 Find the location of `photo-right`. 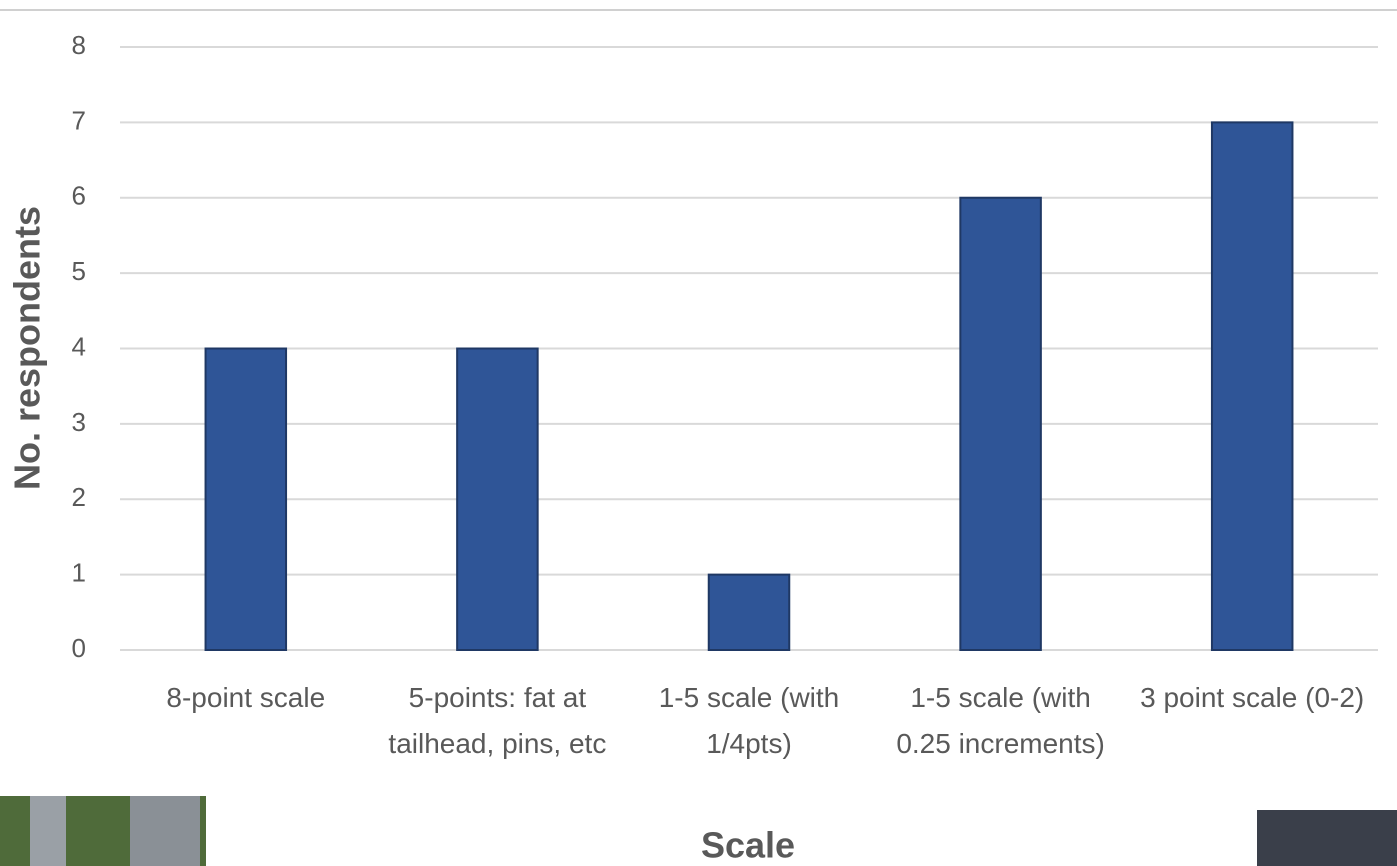

photo-right is located at coordinates (1327, 838).